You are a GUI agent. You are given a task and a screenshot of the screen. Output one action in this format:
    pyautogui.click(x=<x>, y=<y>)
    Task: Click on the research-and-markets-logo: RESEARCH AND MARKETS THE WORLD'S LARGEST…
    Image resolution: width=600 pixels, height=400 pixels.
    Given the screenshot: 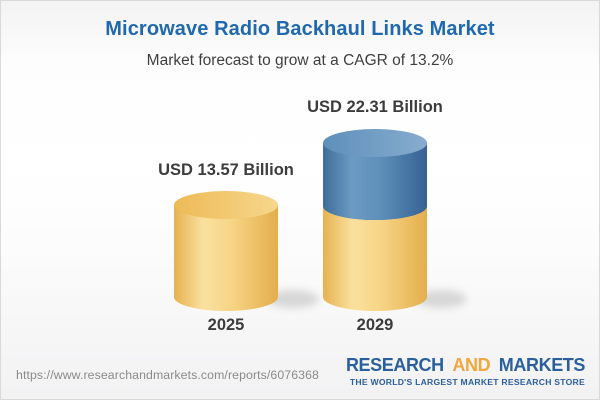 What is the action you would take?
    pyautogui.click(x=465, y=371)
    